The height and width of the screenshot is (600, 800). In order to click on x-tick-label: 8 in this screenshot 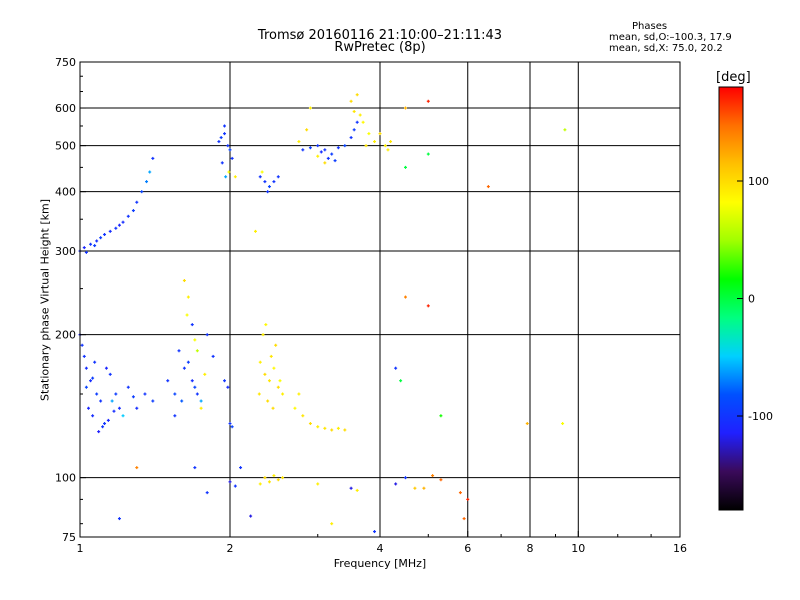, I will do `click(530, 548)`.